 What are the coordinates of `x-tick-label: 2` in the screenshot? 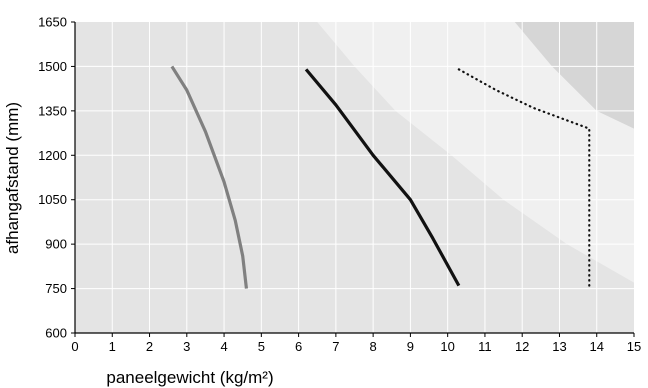 It's located at (149, 346).